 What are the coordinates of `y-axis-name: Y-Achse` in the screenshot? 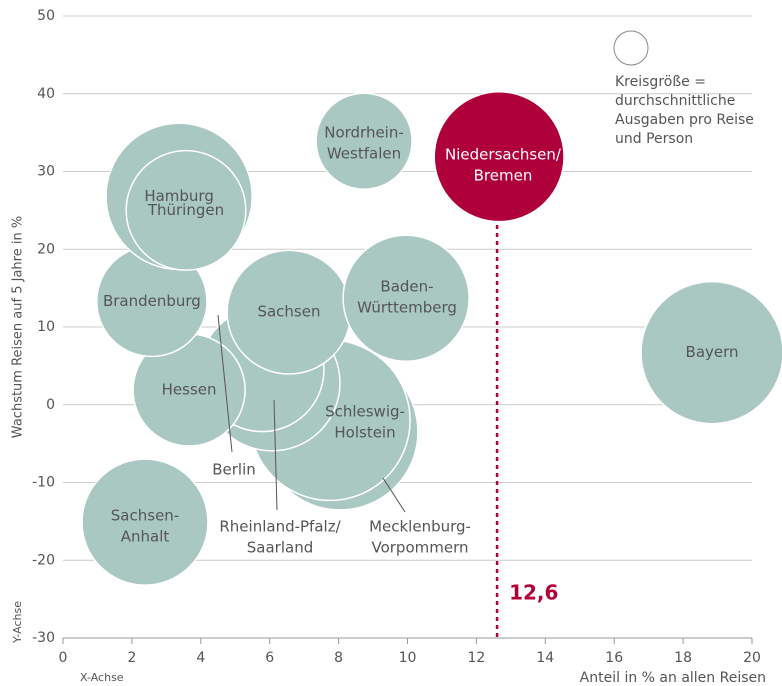 It's located at (17, 622).